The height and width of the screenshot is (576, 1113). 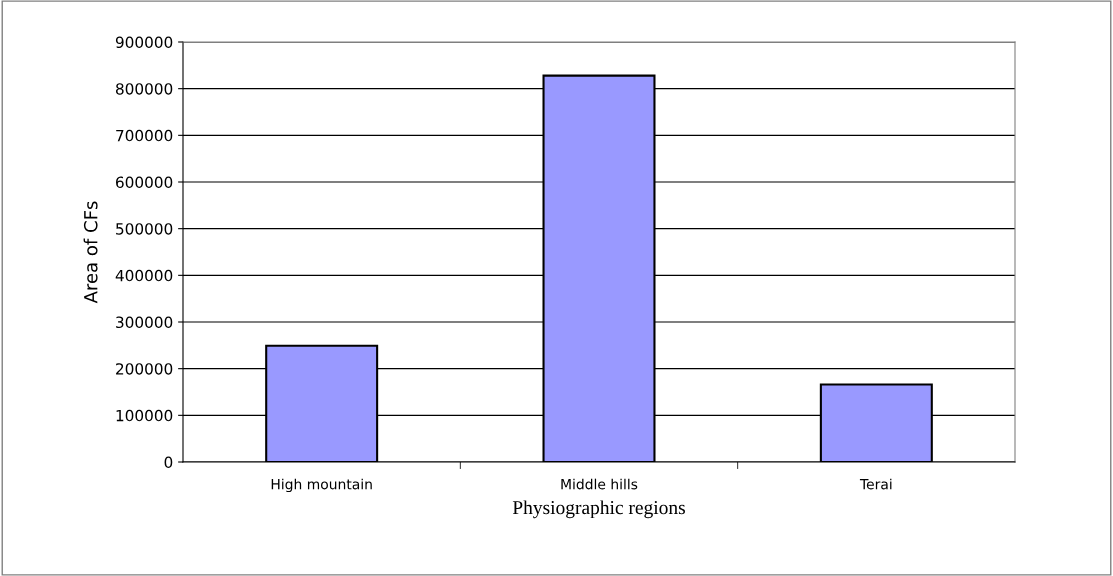 What do you see at coordinates (875, 484) in the screenshot?
I see `x-tick-label: Terai` at bounding box center [875, 484].